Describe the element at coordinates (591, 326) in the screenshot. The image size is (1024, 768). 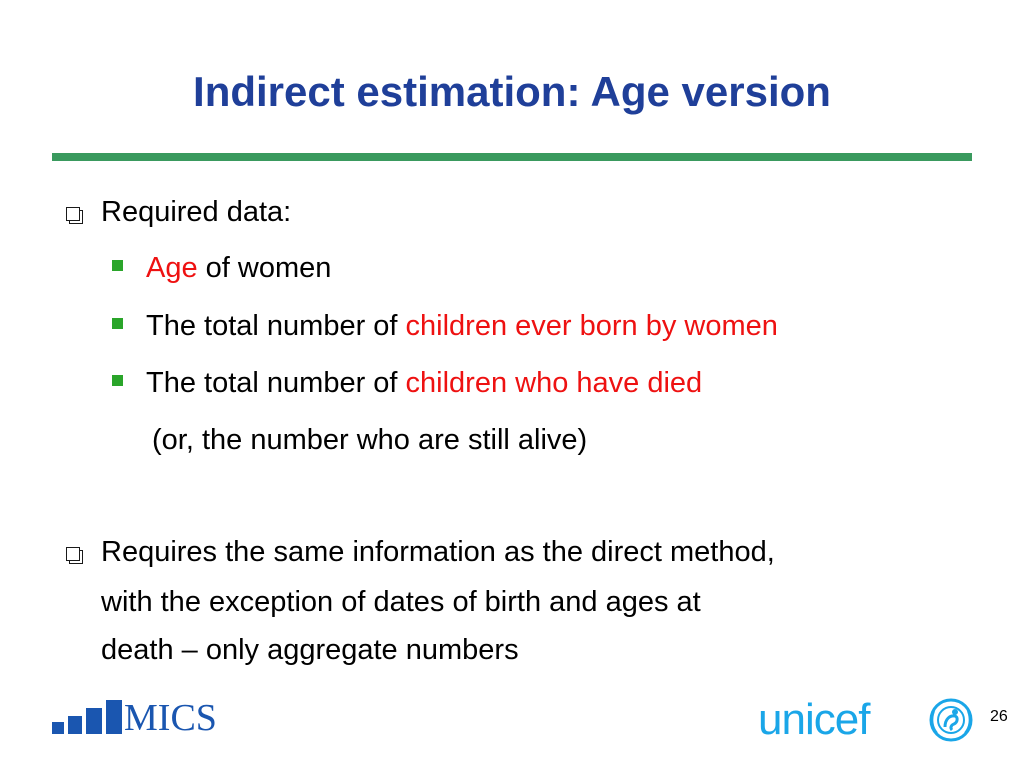
I see `highlight-children-born: children ever born by women` at that location.